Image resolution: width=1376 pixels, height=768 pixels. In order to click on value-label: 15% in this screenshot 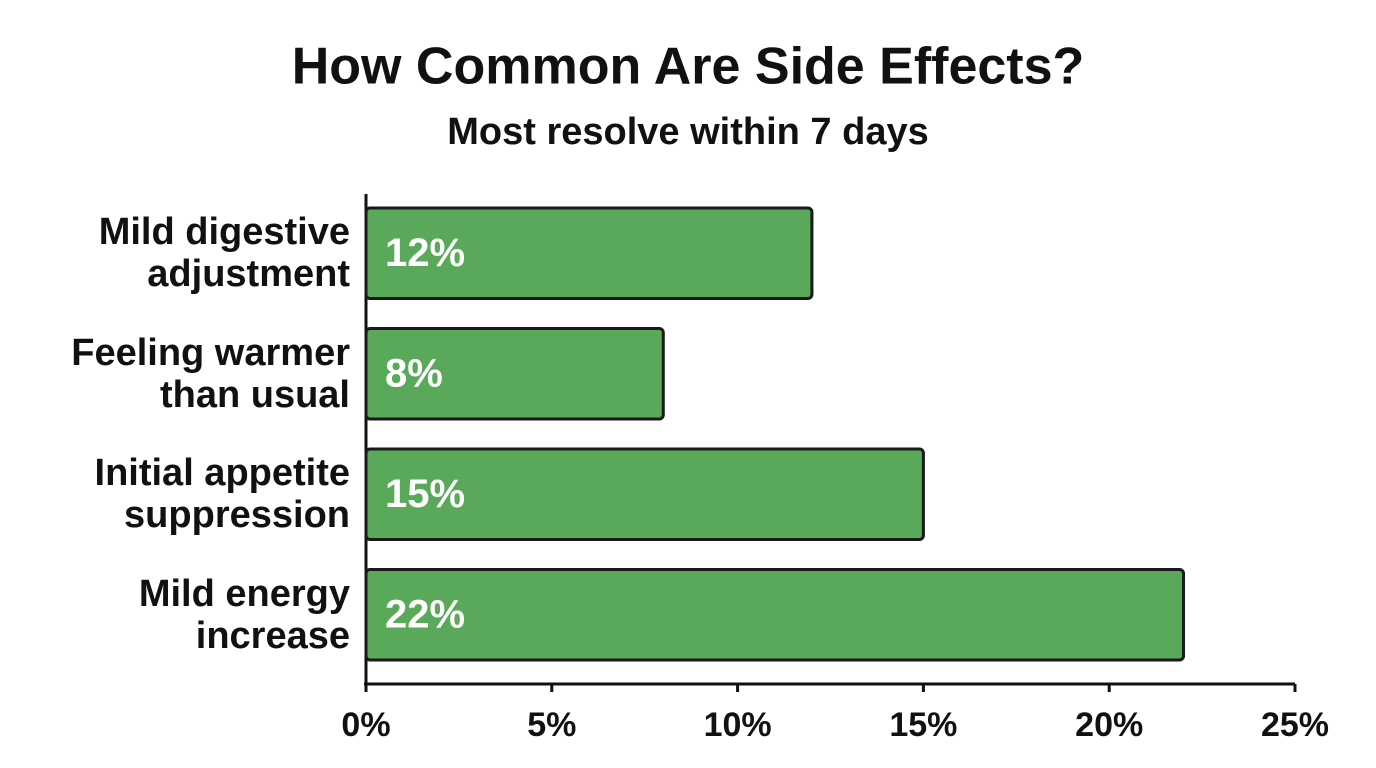, I will do `click(425, 494)`.